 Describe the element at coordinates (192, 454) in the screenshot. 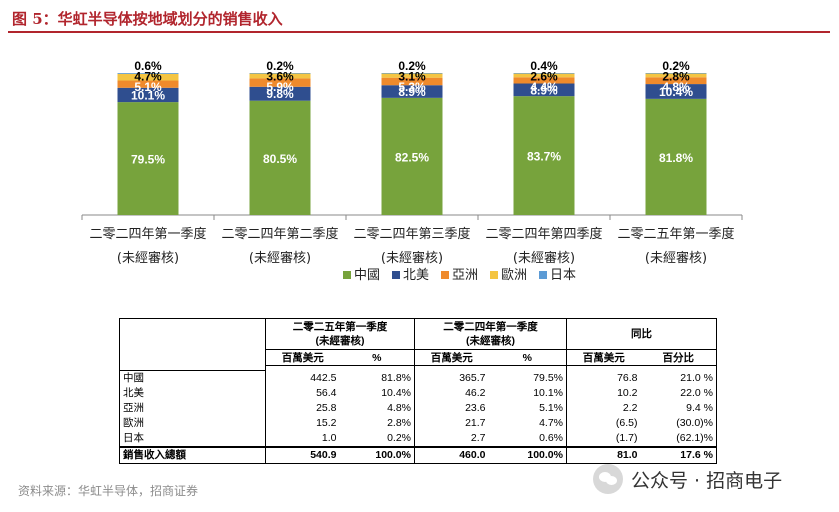

I see `total-label: 銷售收入總額` at that location.